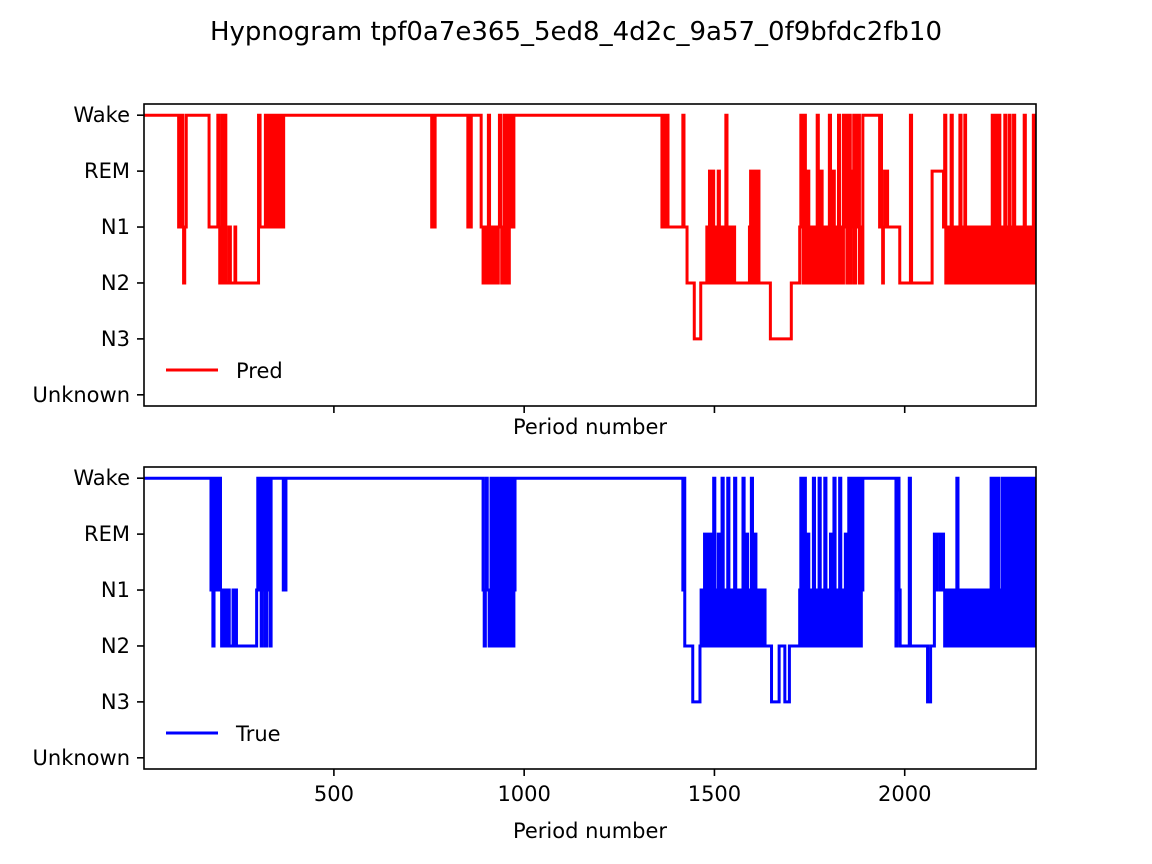 This screenshot has height=864, width=1152. What do you see at coordinates (115, 646) in the screenshot?
I see `true-y-tick-label: N2` at bounding box center [115, 646].